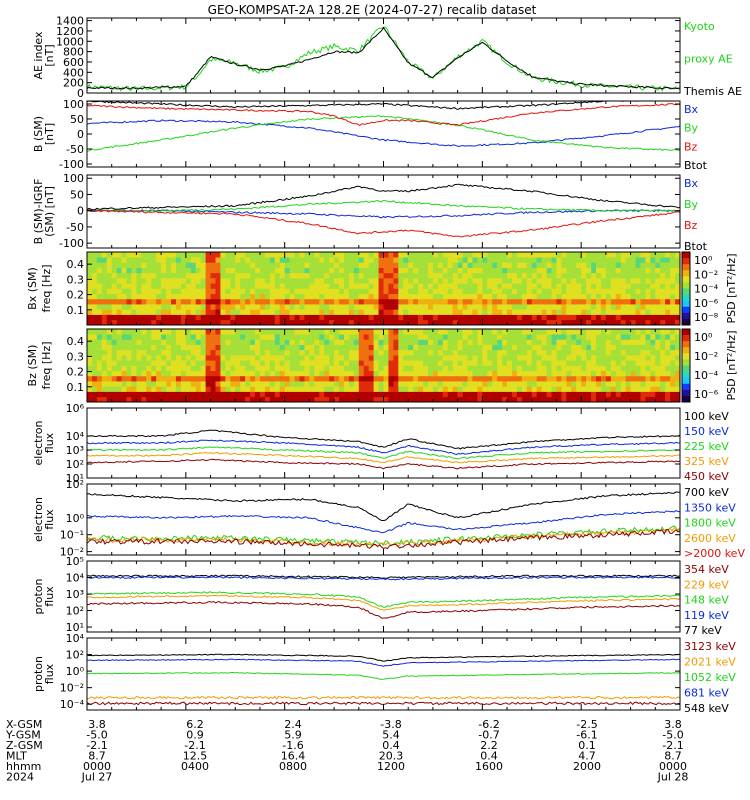 This screenshot has height=800, width=750. Describe the element at coordinates (76, 295) in the screenshot. I see `y-tick-label: 0.2` at that location.